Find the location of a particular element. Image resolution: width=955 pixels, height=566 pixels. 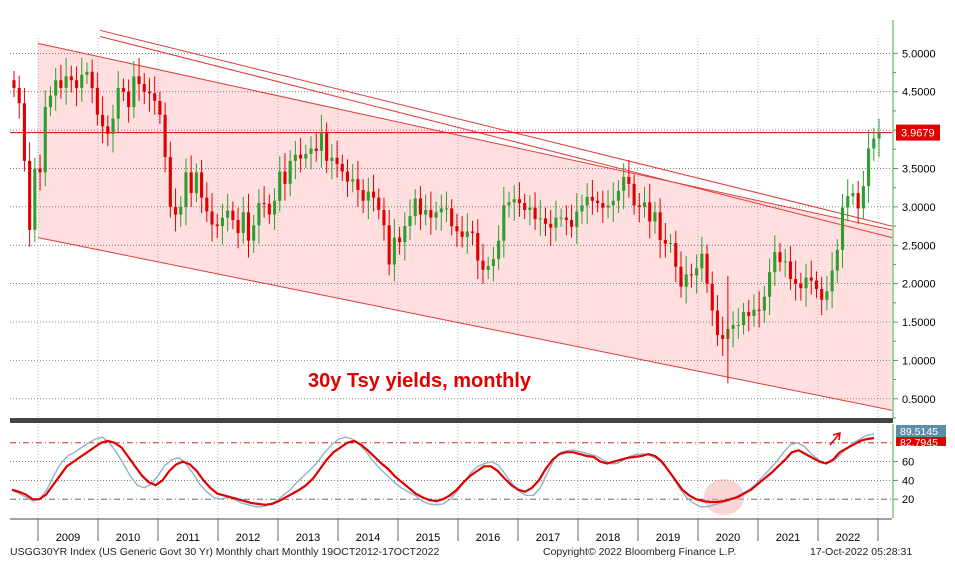

last-value-badge is located at coordinates (918, 132).